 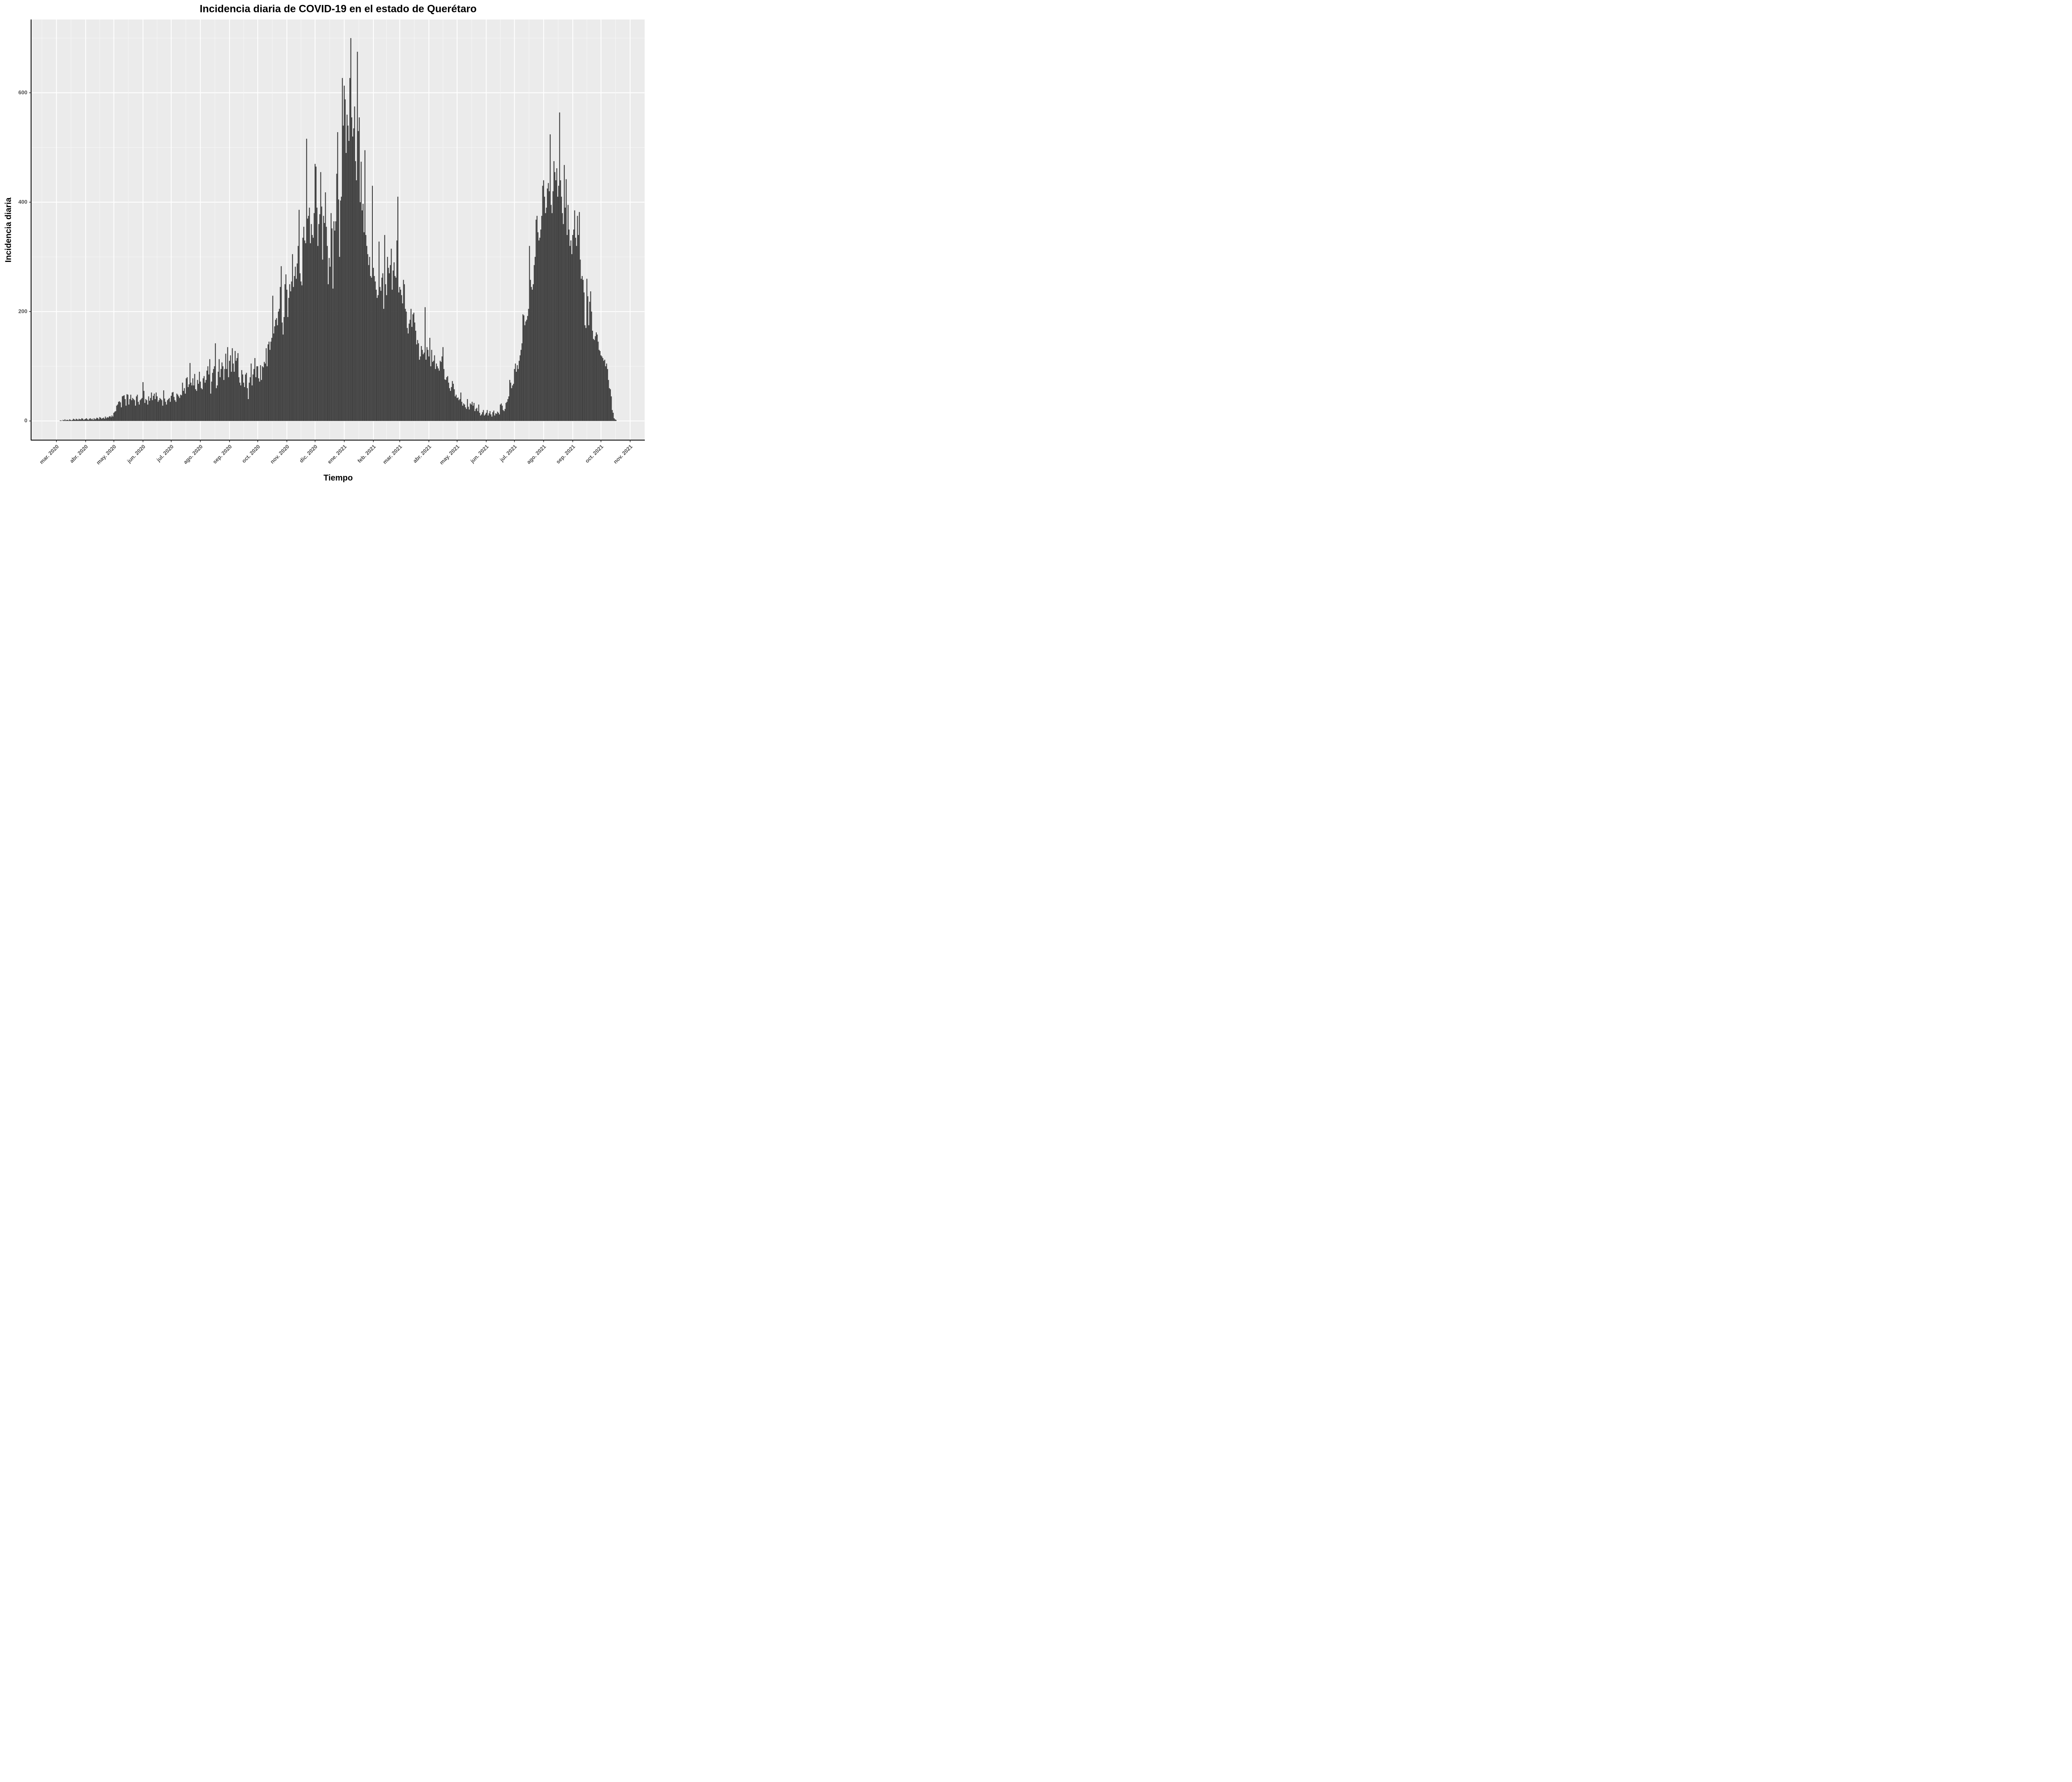 What do you see at coordinates (479, 454) in the screenshot?
I see `x-tick-label: jun. 2021` at bounding box center [479, 454].